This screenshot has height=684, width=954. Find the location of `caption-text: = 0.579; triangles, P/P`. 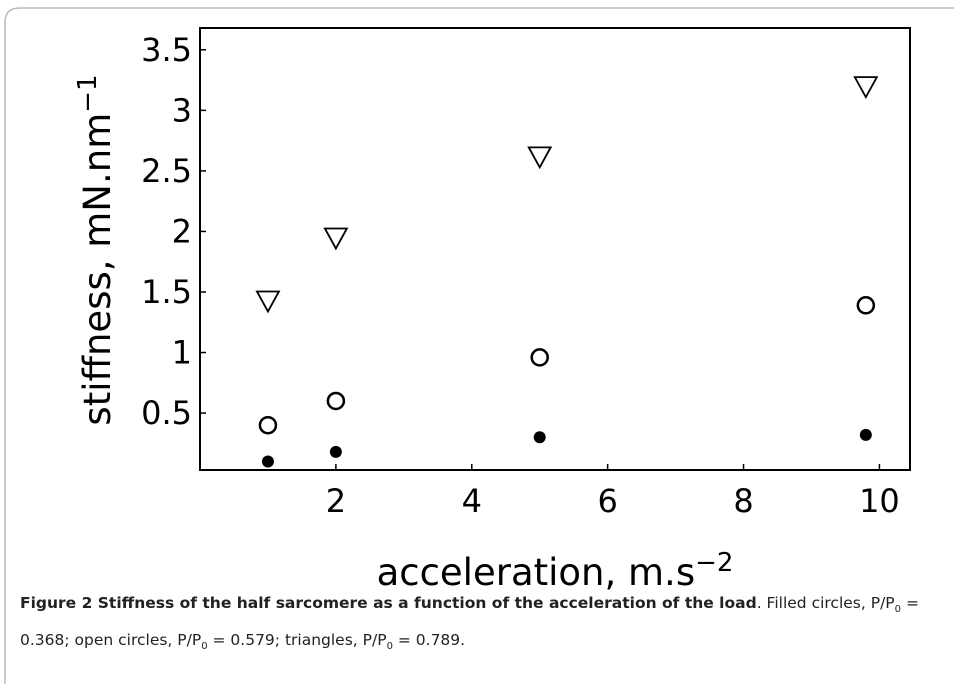

caption-text: = 0.579; triangles, P/P is located at coordinates (297, 640).